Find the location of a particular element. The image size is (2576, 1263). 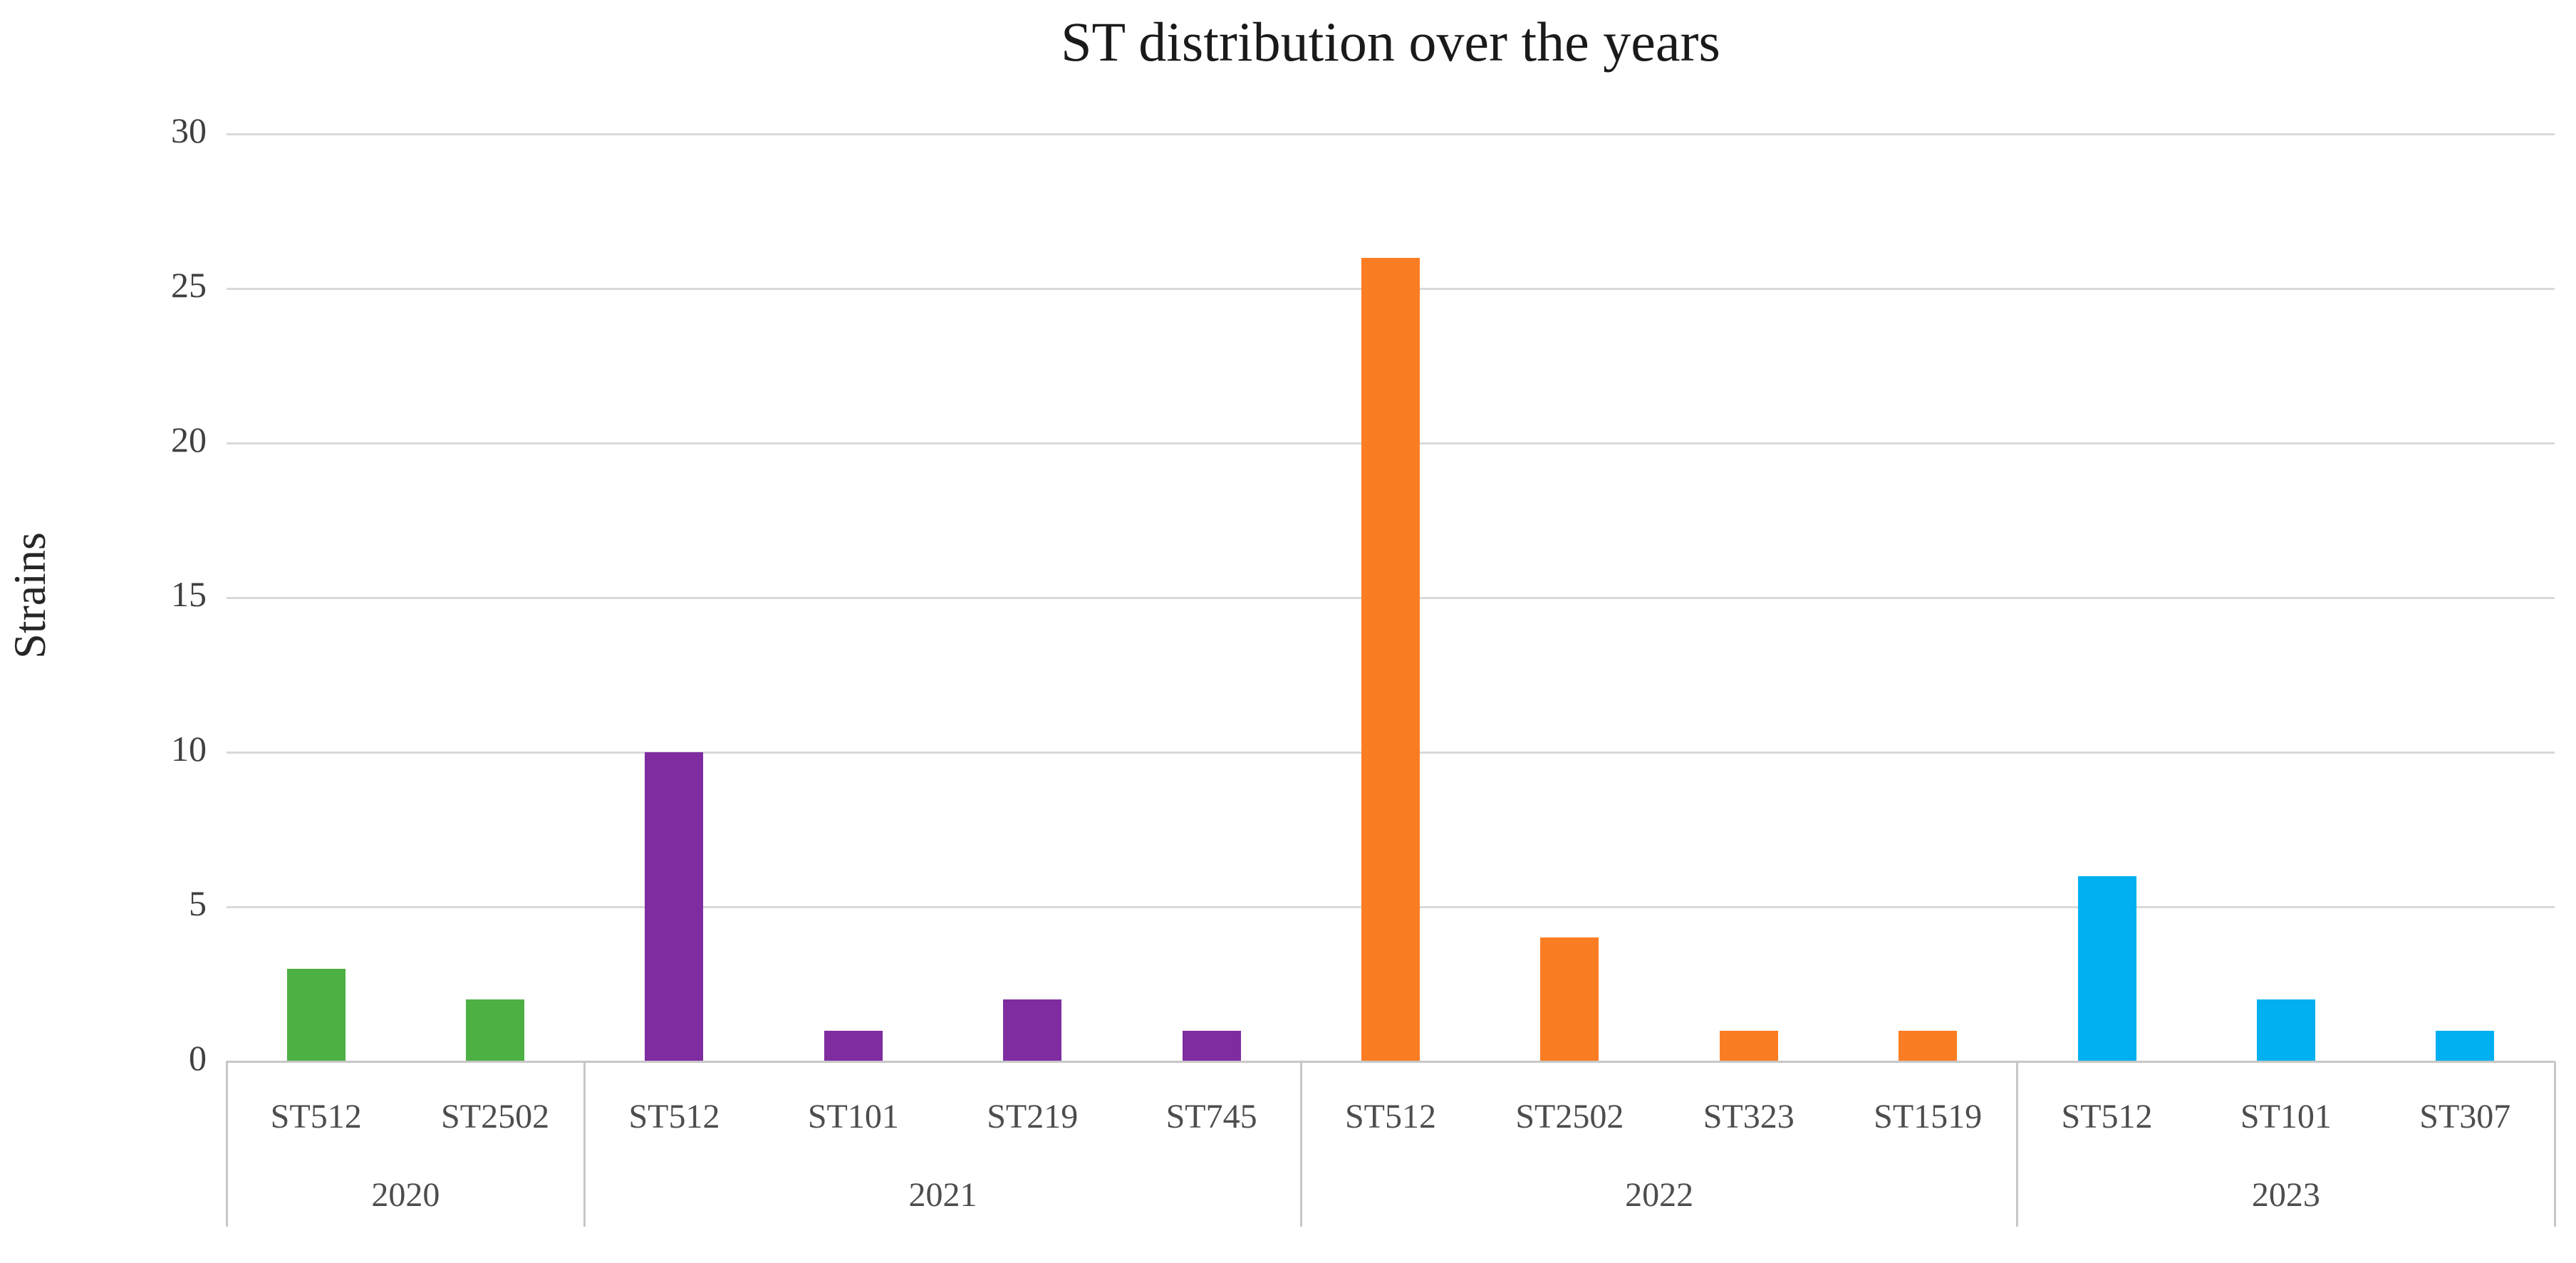

x-group-label-2020: 2020 is located at coordinates (405, 1195).